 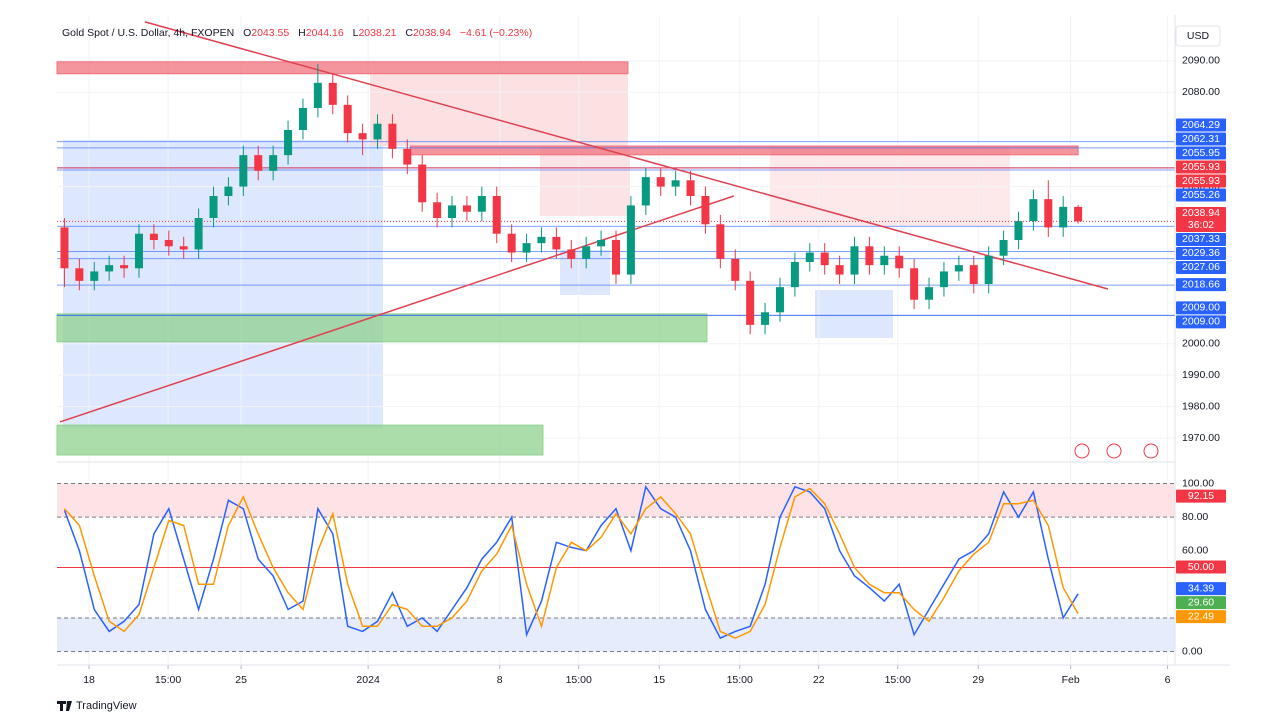 What do you see at coordinates (64, 706) in the screenshot?
I see `footer-logo` at bounding box center [64, 706].